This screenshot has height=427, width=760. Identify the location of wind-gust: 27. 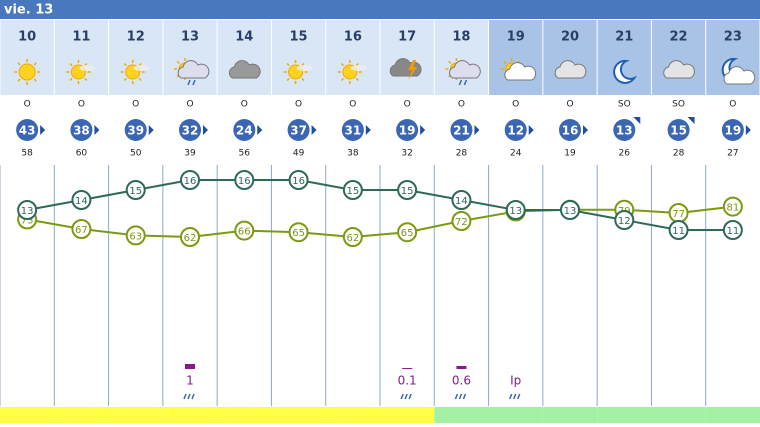
(732, 154).